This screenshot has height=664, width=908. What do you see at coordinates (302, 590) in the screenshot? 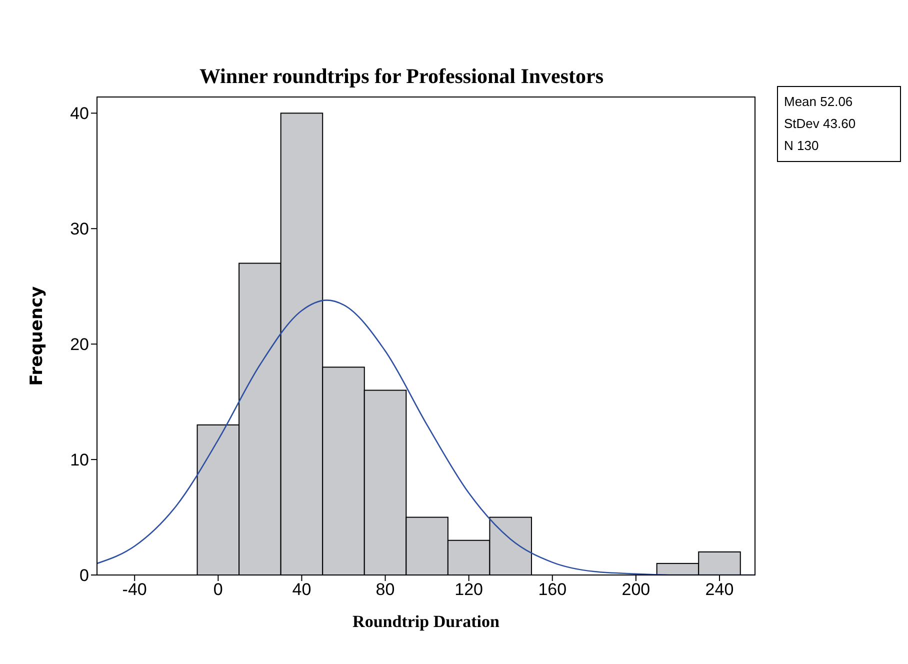
I see `x-tick-label: 40` at bounding box center [302, 590].